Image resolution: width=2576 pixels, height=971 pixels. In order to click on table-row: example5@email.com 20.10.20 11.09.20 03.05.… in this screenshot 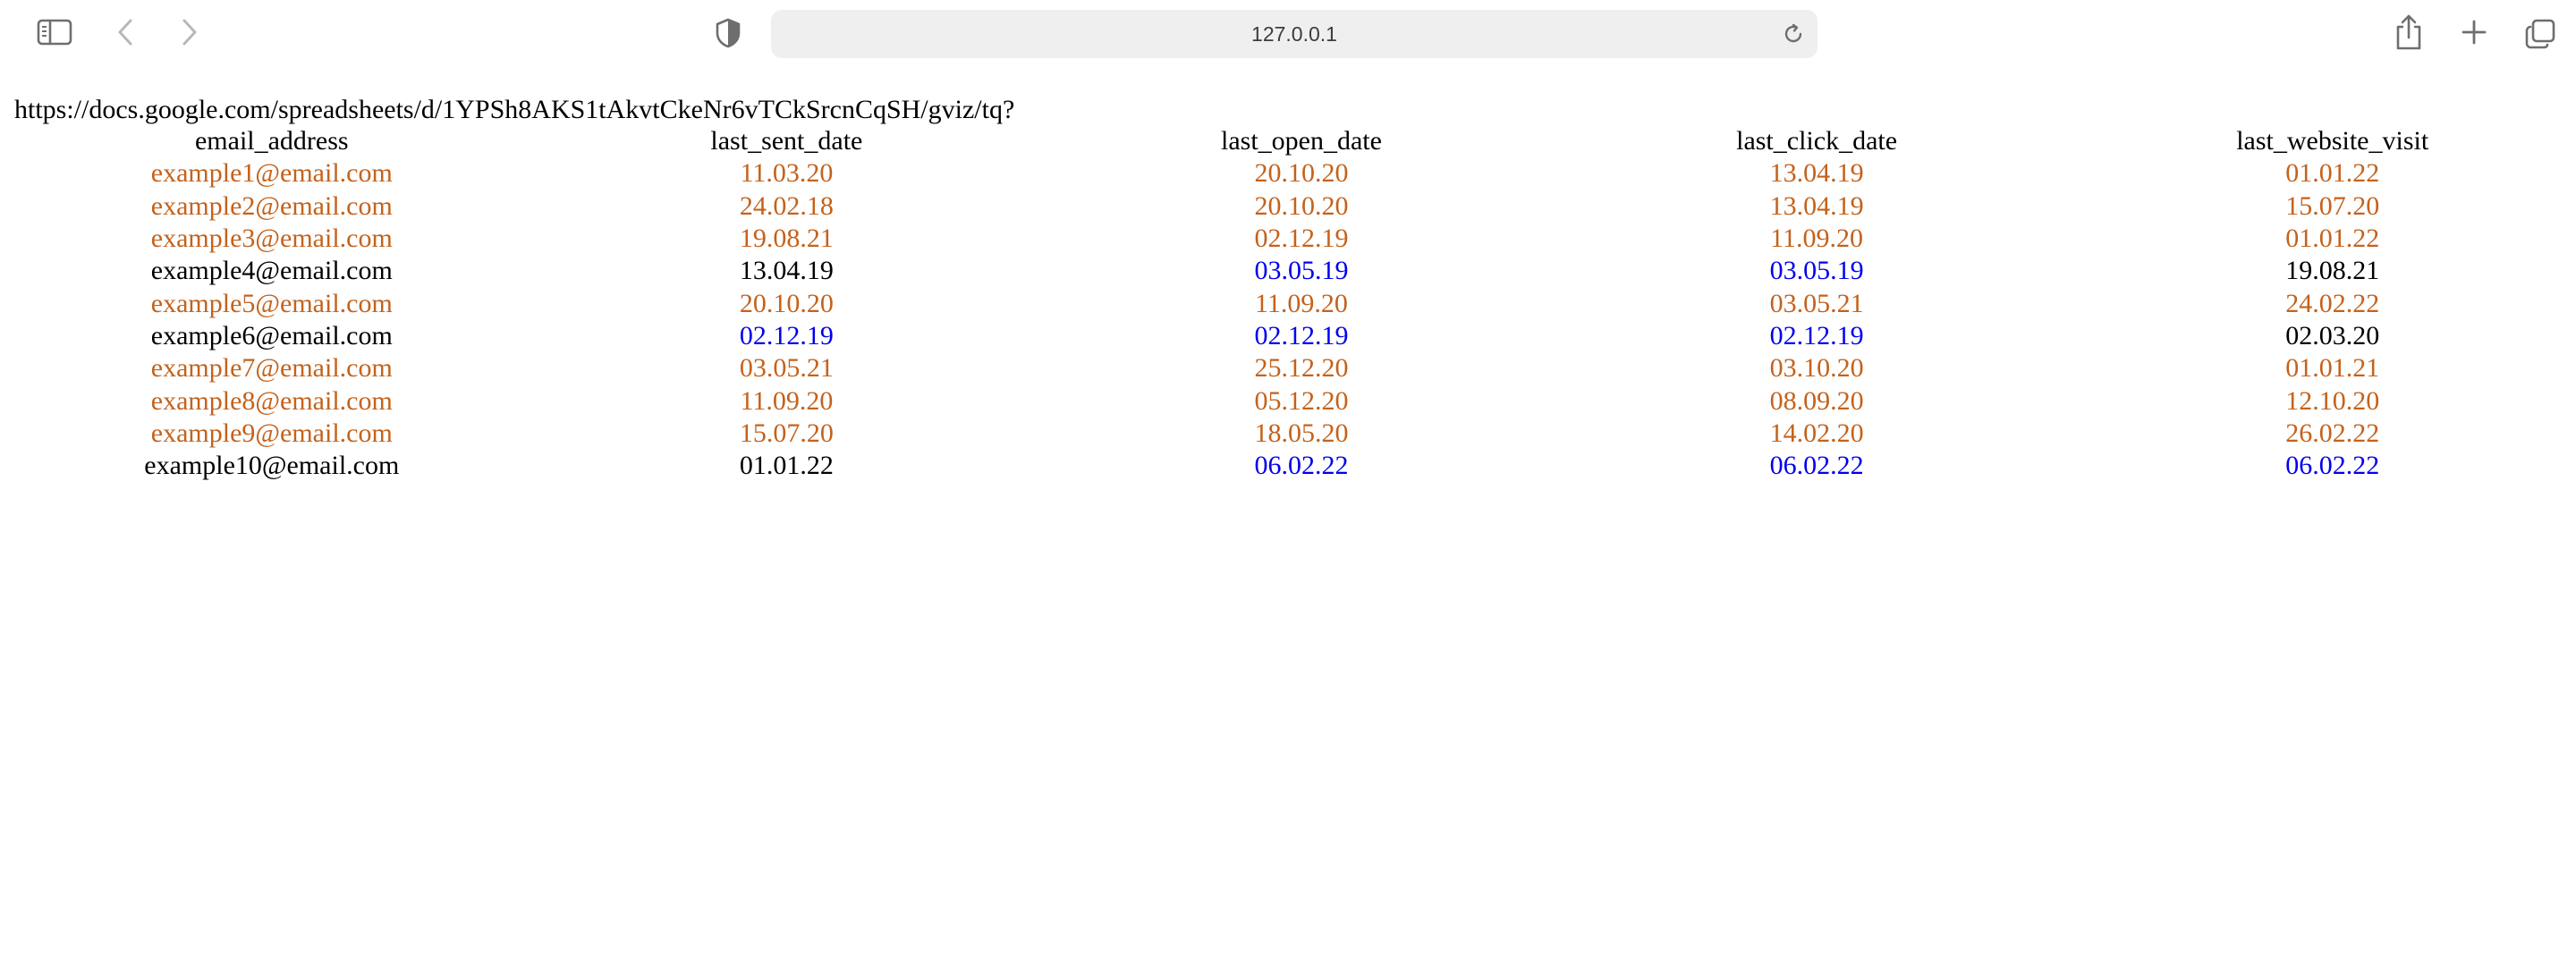, I will do `click(1295, 303)`.